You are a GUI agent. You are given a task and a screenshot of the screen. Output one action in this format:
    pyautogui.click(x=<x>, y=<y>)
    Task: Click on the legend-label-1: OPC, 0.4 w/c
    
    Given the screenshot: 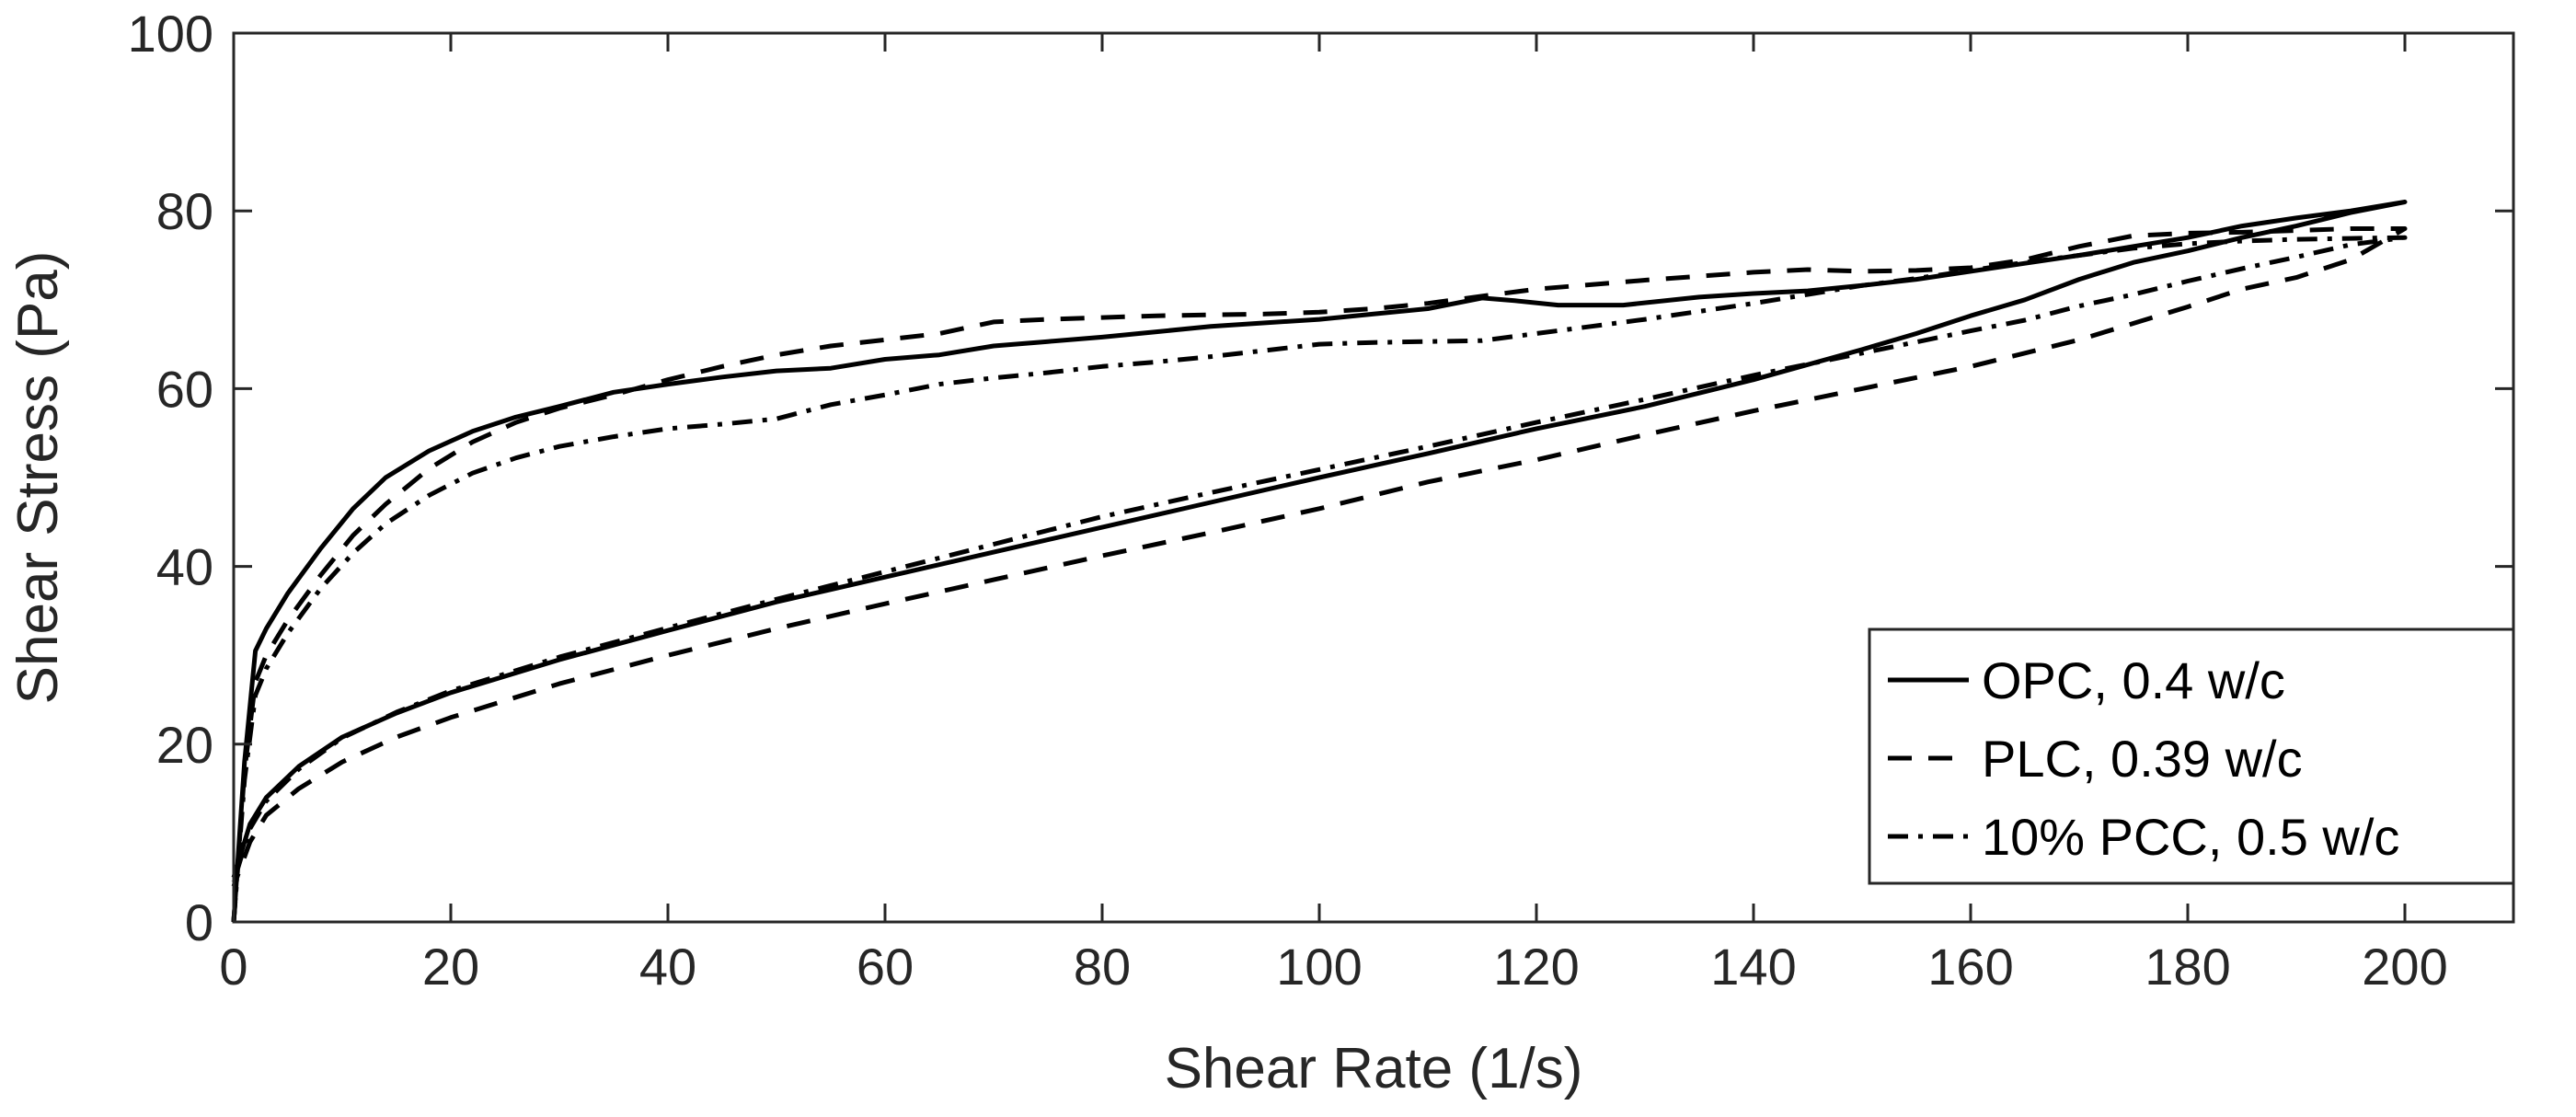 What is the action you would take?
    pyautogui.click(x=2133, y=680)
    